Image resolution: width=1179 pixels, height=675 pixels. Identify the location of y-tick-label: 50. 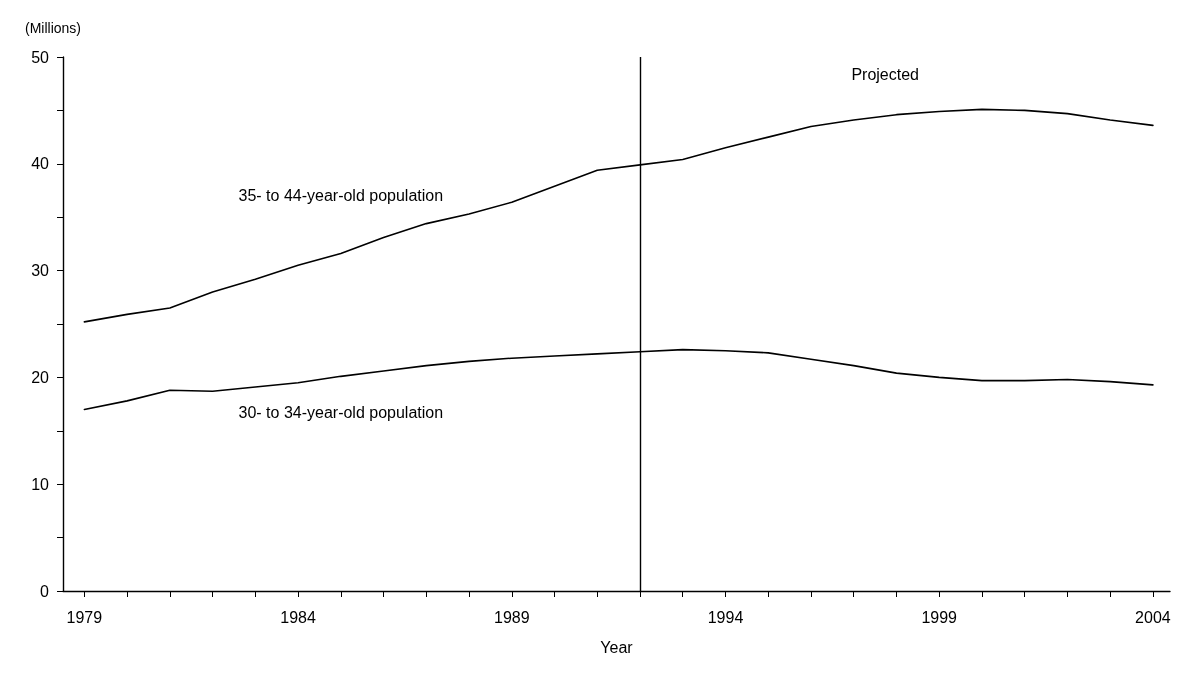
(40, 57).